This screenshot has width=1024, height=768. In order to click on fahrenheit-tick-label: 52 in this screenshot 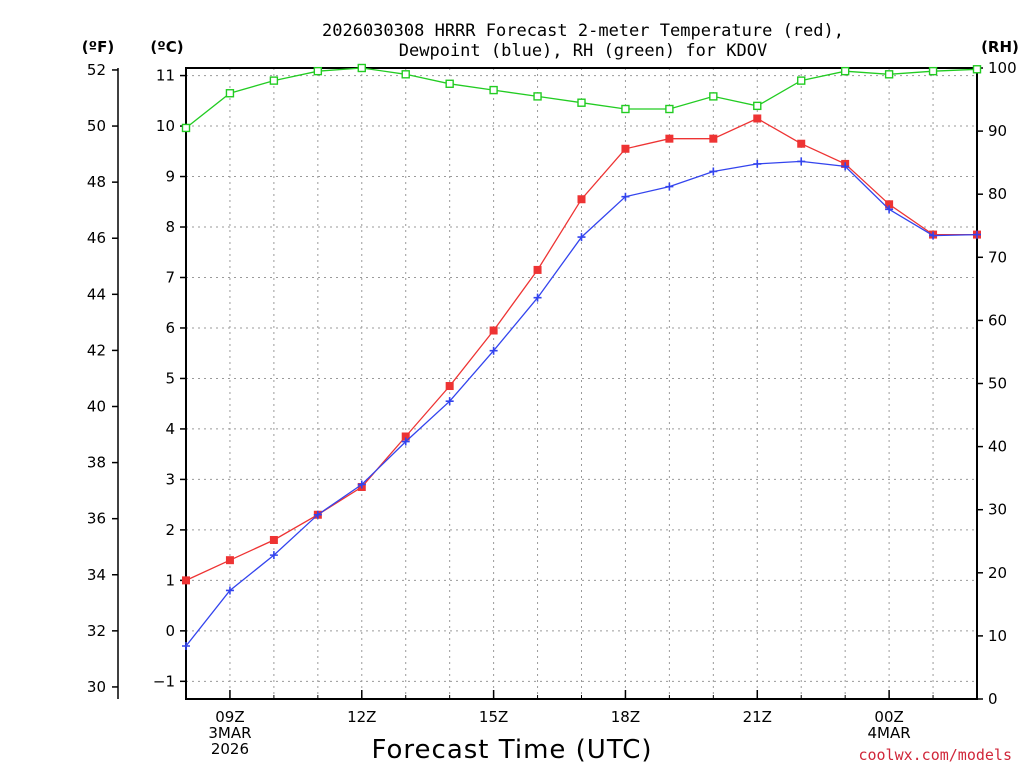, I will do `click(96, 70)`.